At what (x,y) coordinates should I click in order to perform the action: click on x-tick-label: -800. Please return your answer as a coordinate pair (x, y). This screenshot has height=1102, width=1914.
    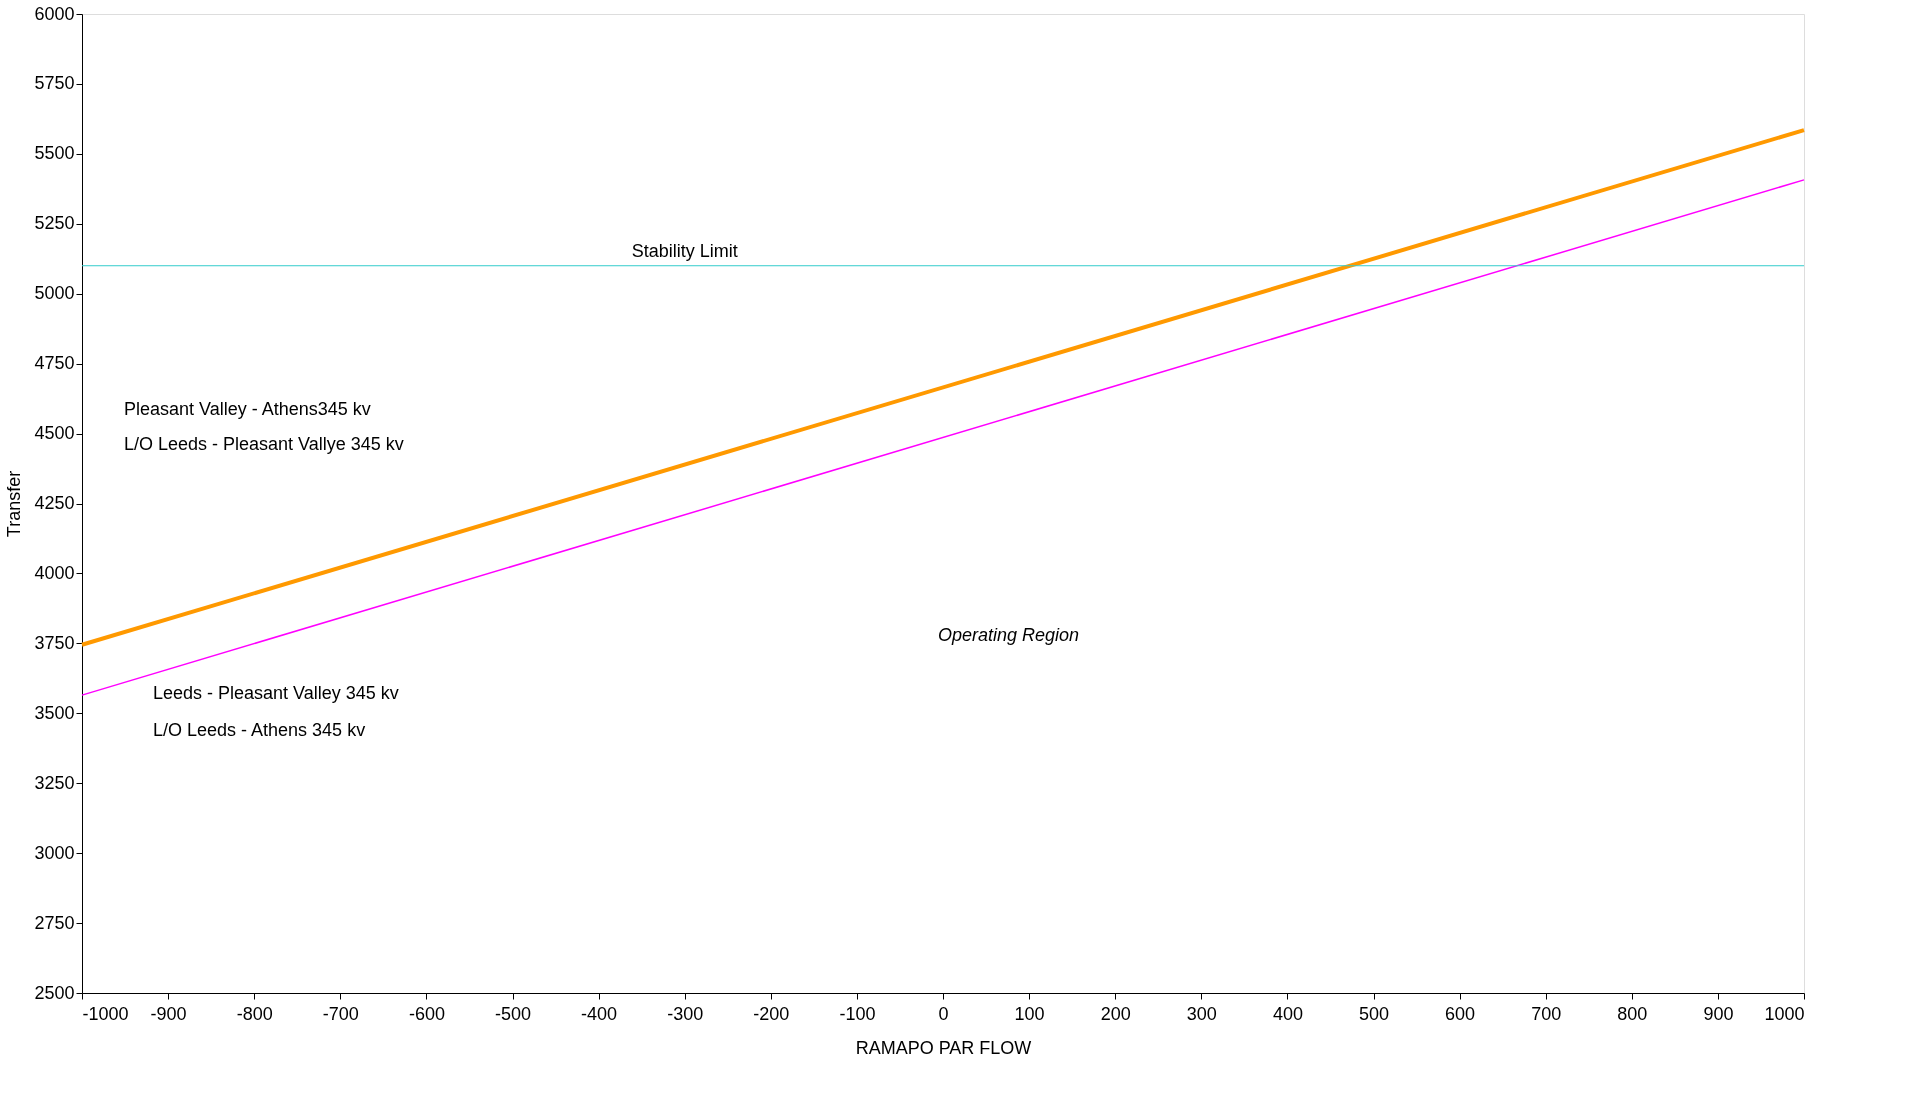
    Looking at the image, I should click on (254, 1013).